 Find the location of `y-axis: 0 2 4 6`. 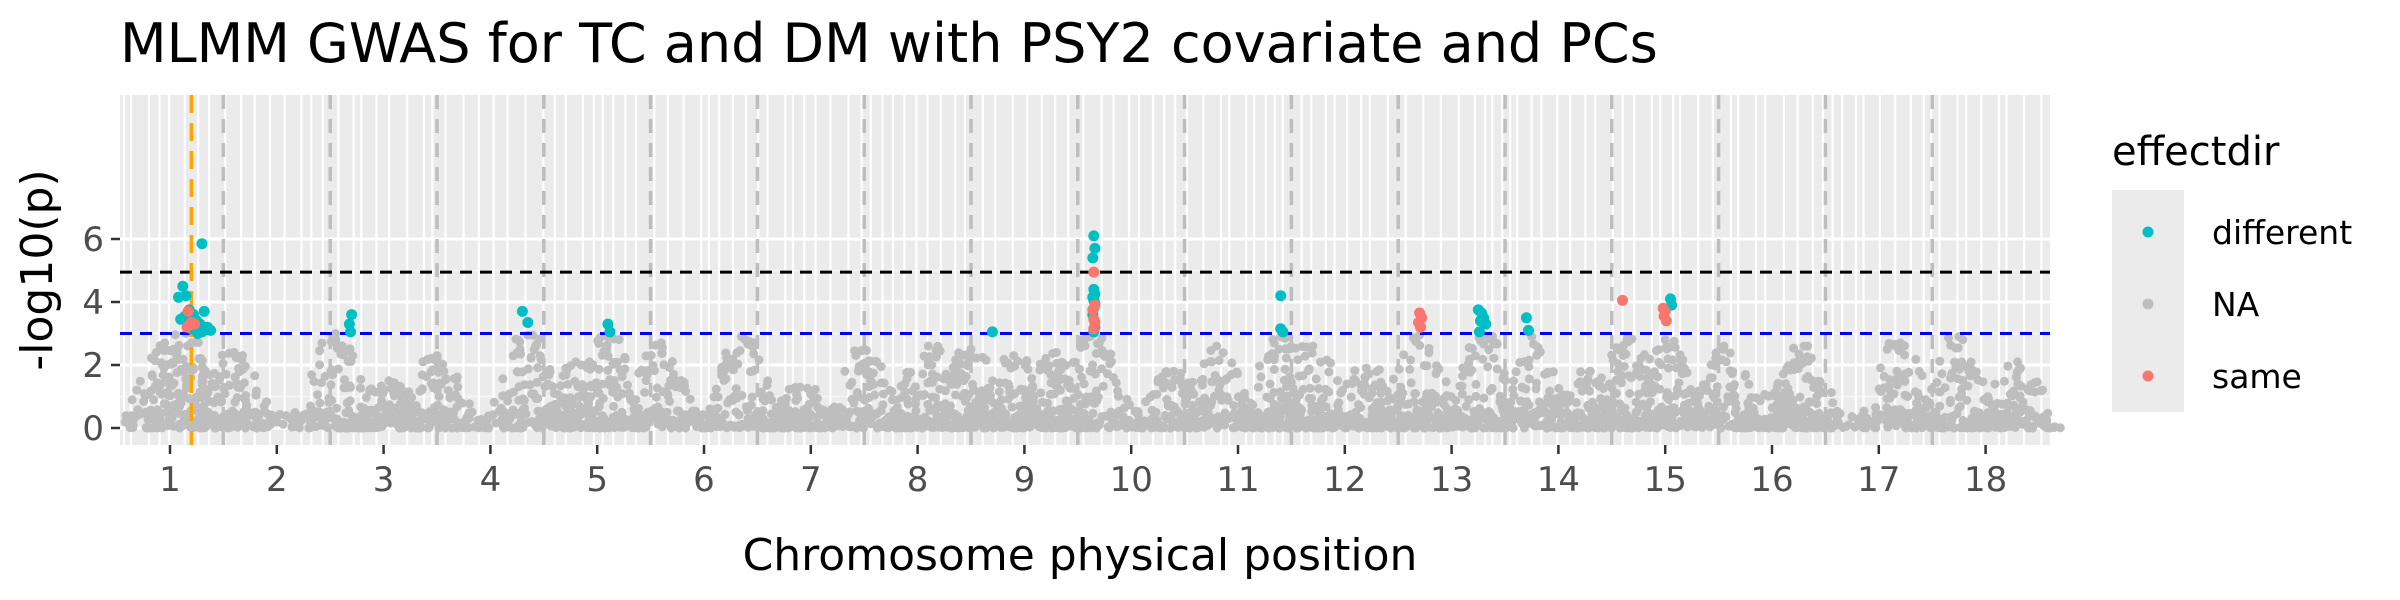

y-axis: 0 2 4 6 is located at coordinates (101, 334).